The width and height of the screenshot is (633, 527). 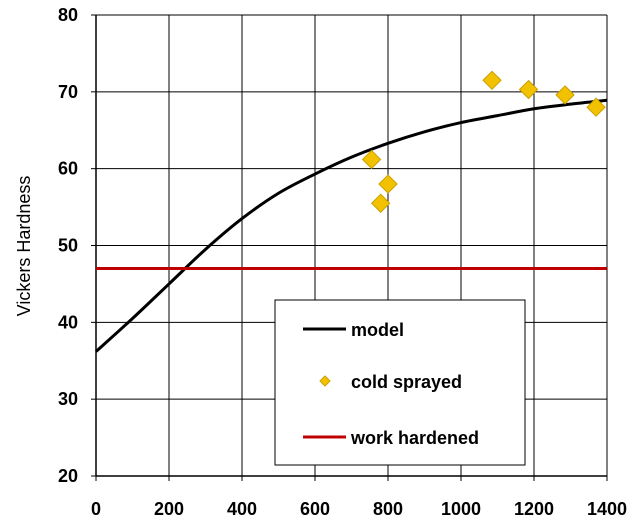 I want to click on y-tick-label-40: 40, so click(x=68, y=322).